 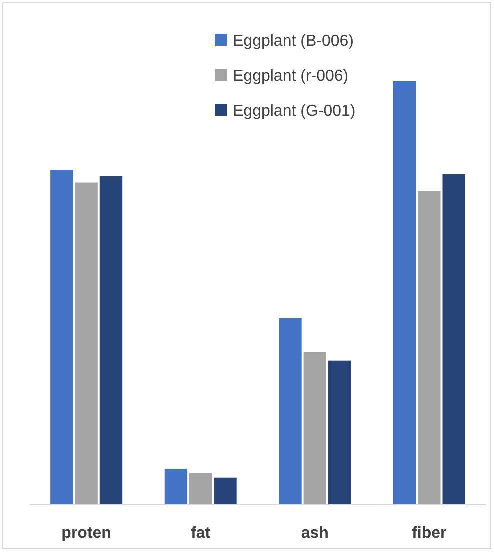 I want to click on legend-label: Eggplant (G-001), so click(x=294, y=111).